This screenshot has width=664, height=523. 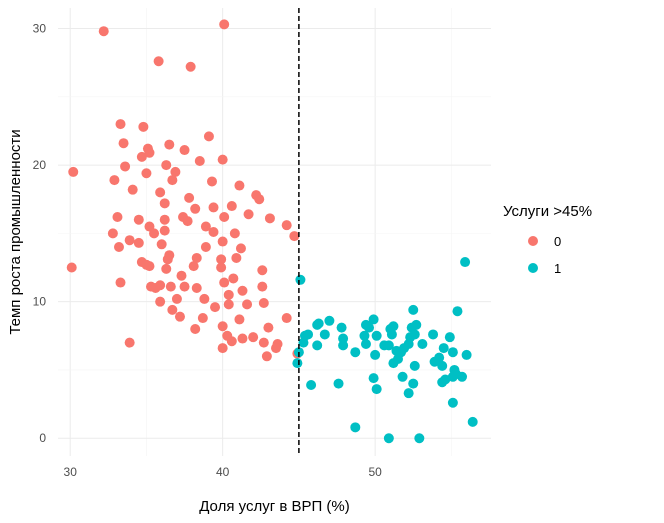 I want to click on x-tick-label: 40, so click(x=223, y=472).